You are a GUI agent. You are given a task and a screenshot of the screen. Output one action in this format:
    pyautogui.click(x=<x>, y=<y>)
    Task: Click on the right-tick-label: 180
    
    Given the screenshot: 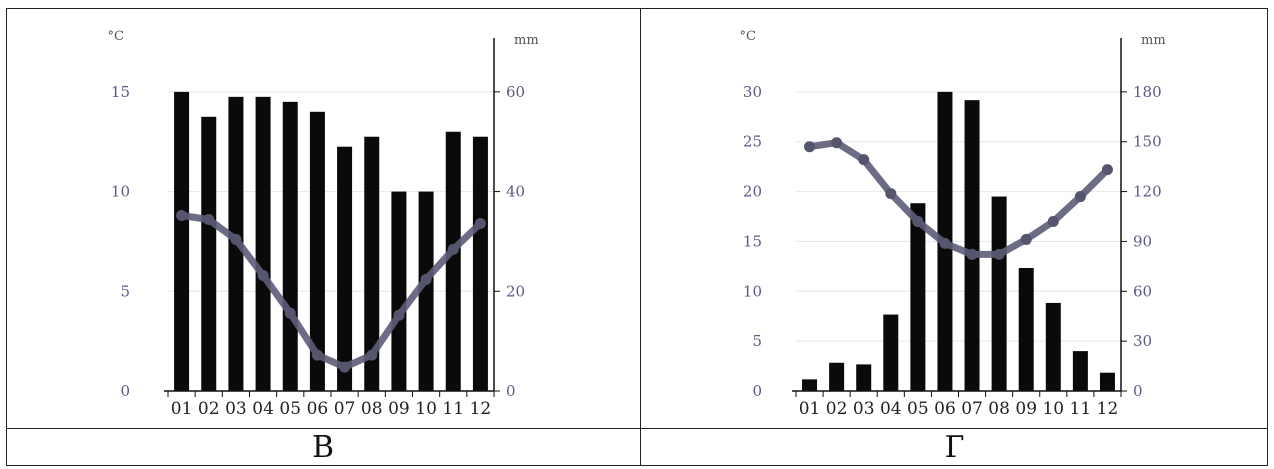 What is the action you would take?
    pyautogui.click(x=1147, y=92)
    